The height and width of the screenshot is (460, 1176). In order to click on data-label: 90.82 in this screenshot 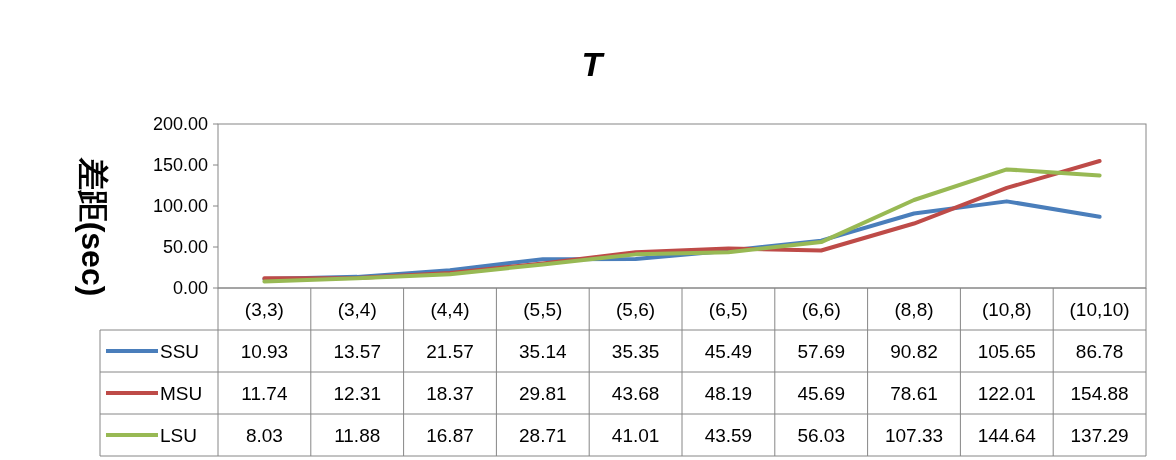, I will do `click(914, 351)`.